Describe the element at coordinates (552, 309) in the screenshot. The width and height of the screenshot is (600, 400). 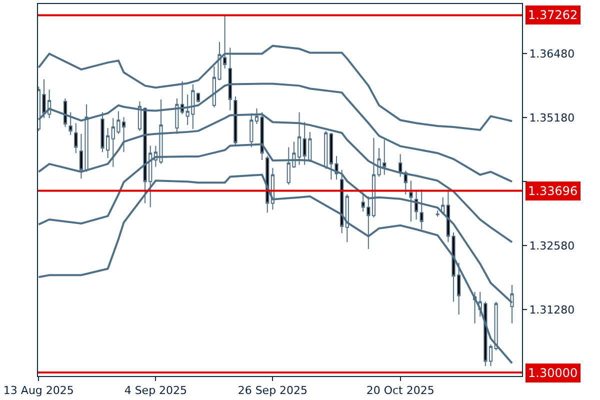
I see `y-tick-label: 1.31280` at that location.